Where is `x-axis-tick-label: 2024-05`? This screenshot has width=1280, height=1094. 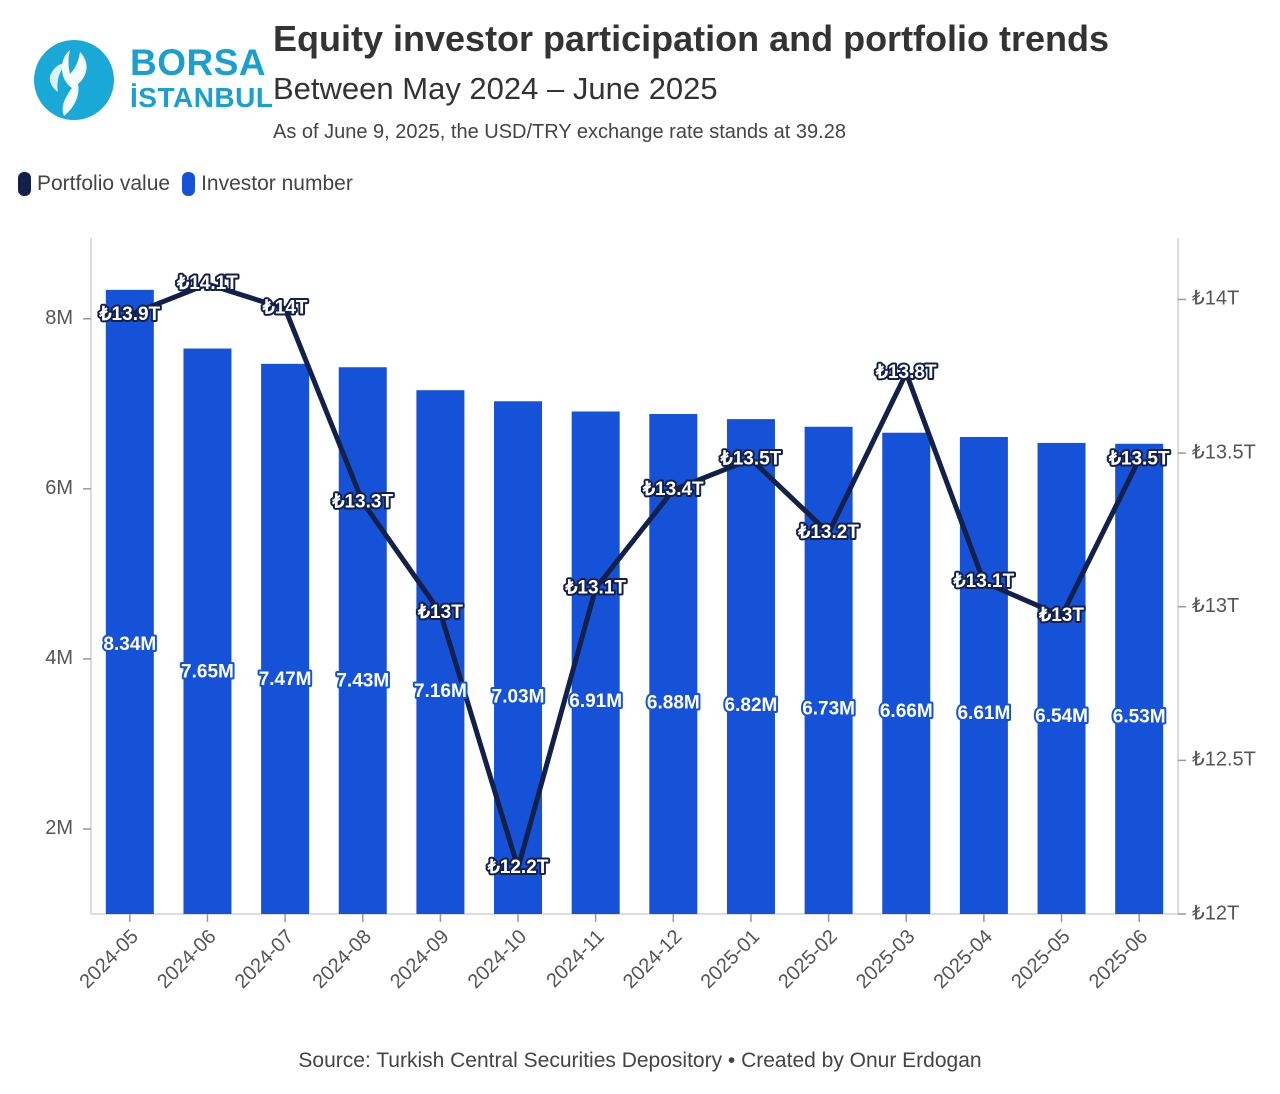 x-axis-tick-label: 2024-05 is located at coordinates (109, 959).